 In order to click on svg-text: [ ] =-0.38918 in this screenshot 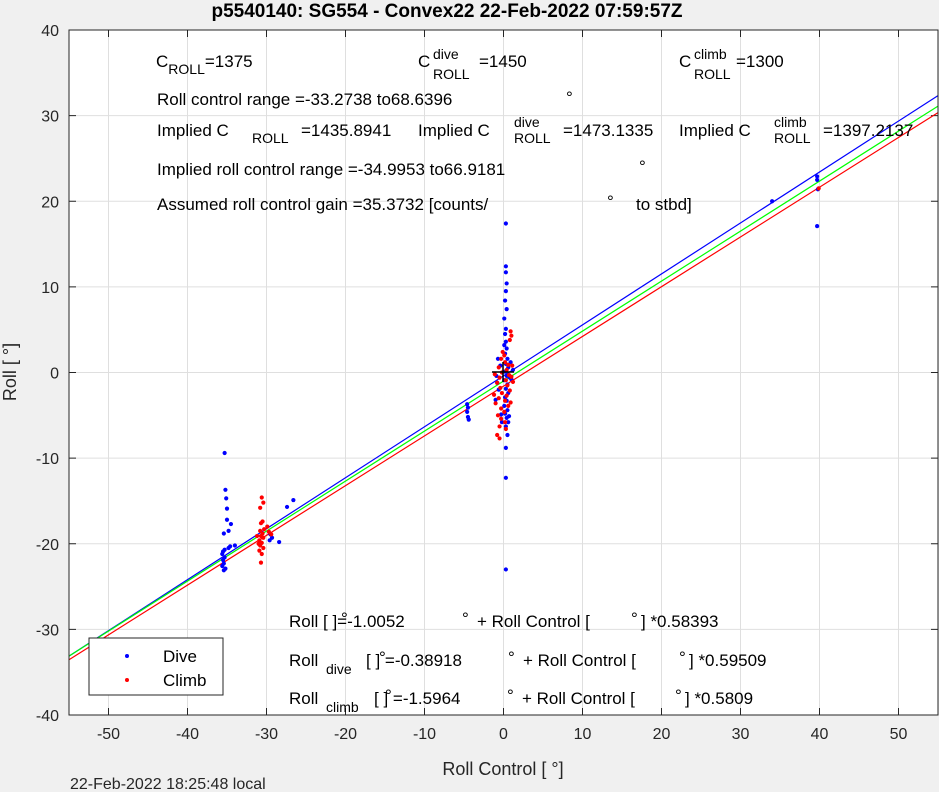, I will do `click(414, 660)`.